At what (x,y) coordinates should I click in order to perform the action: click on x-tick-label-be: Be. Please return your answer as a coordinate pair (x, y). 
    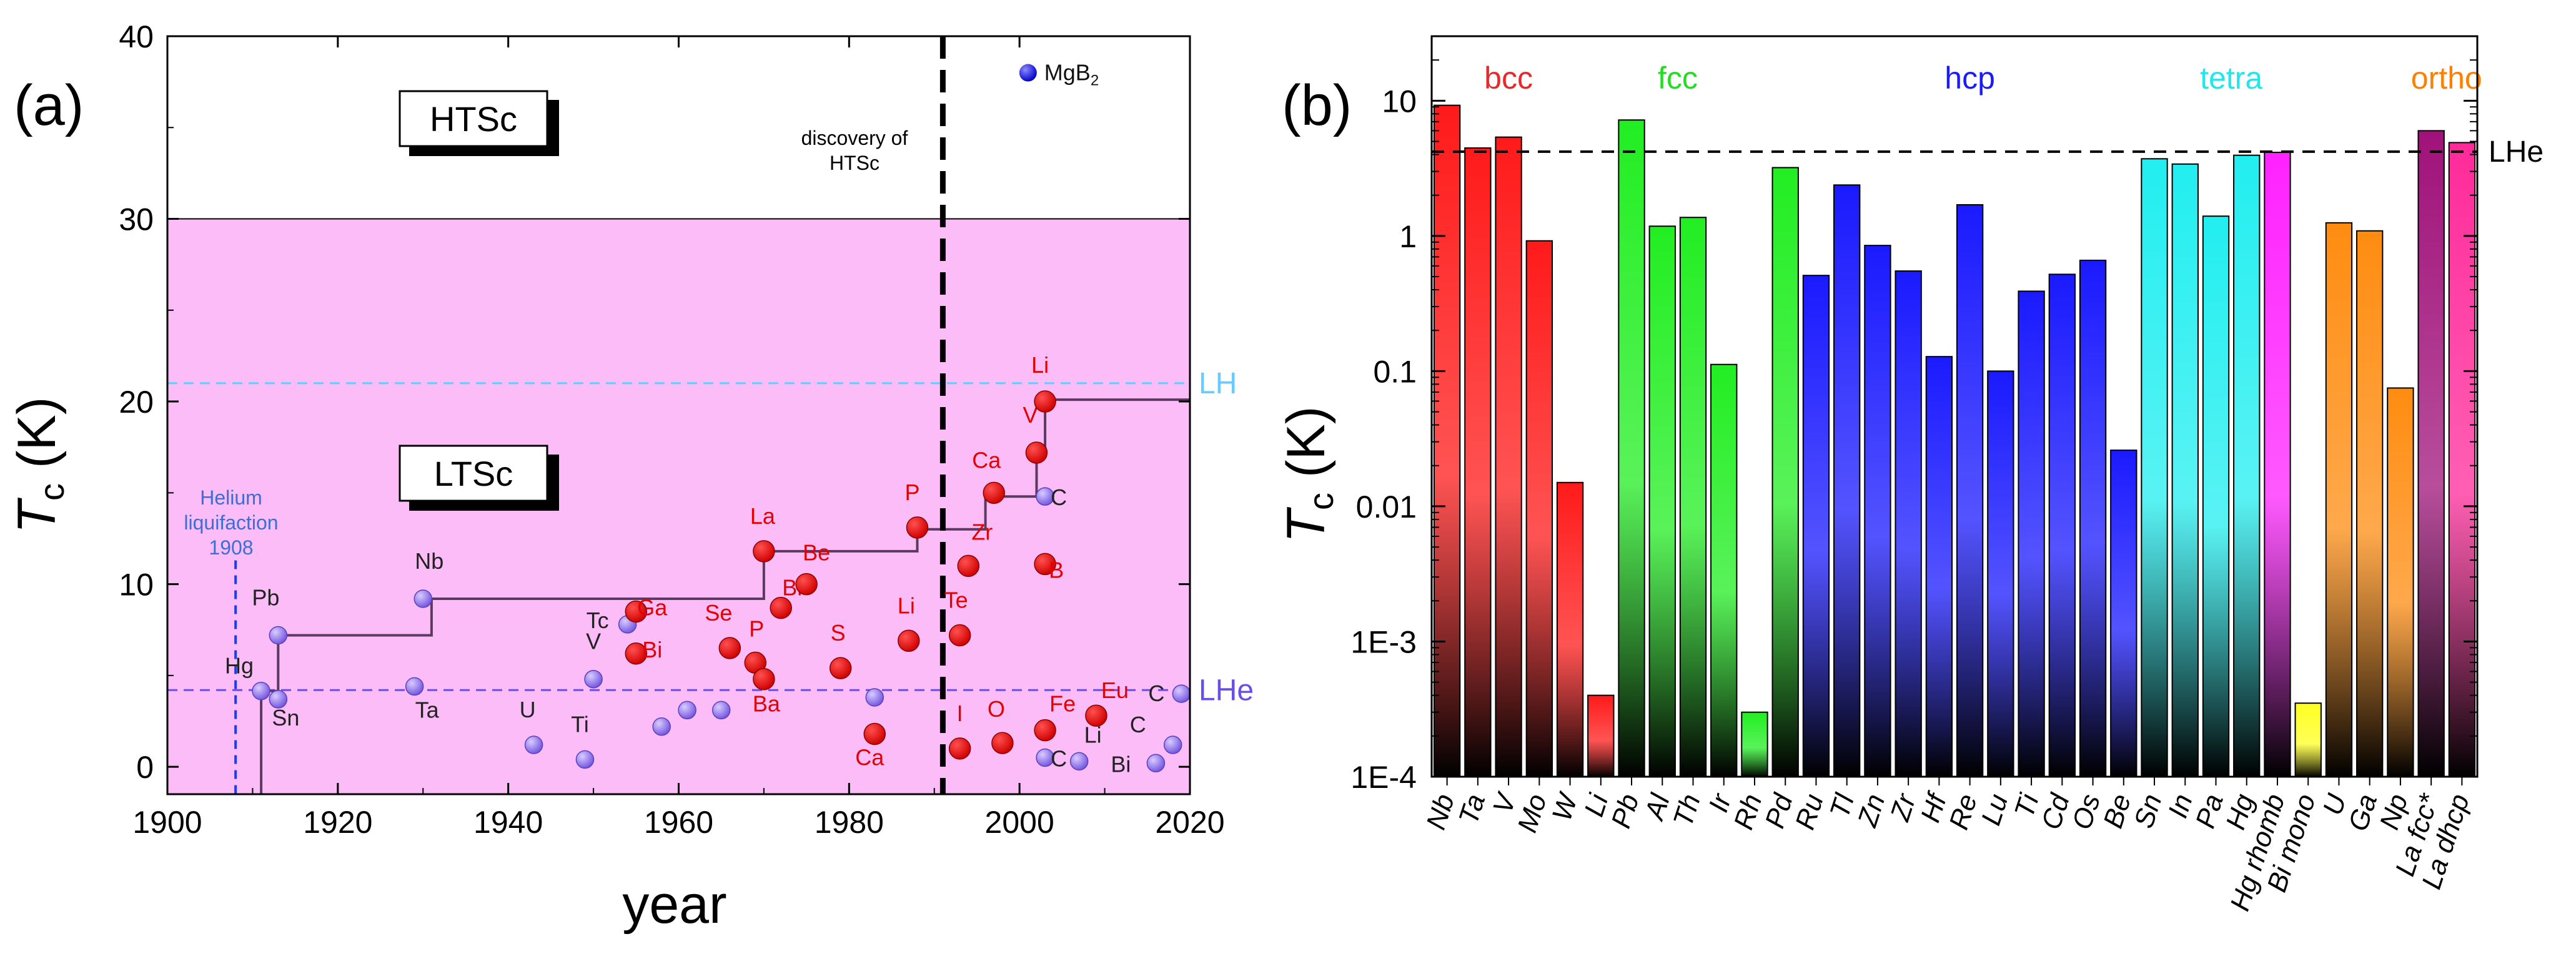
    Looking at the image, I should click on (2117, 811).